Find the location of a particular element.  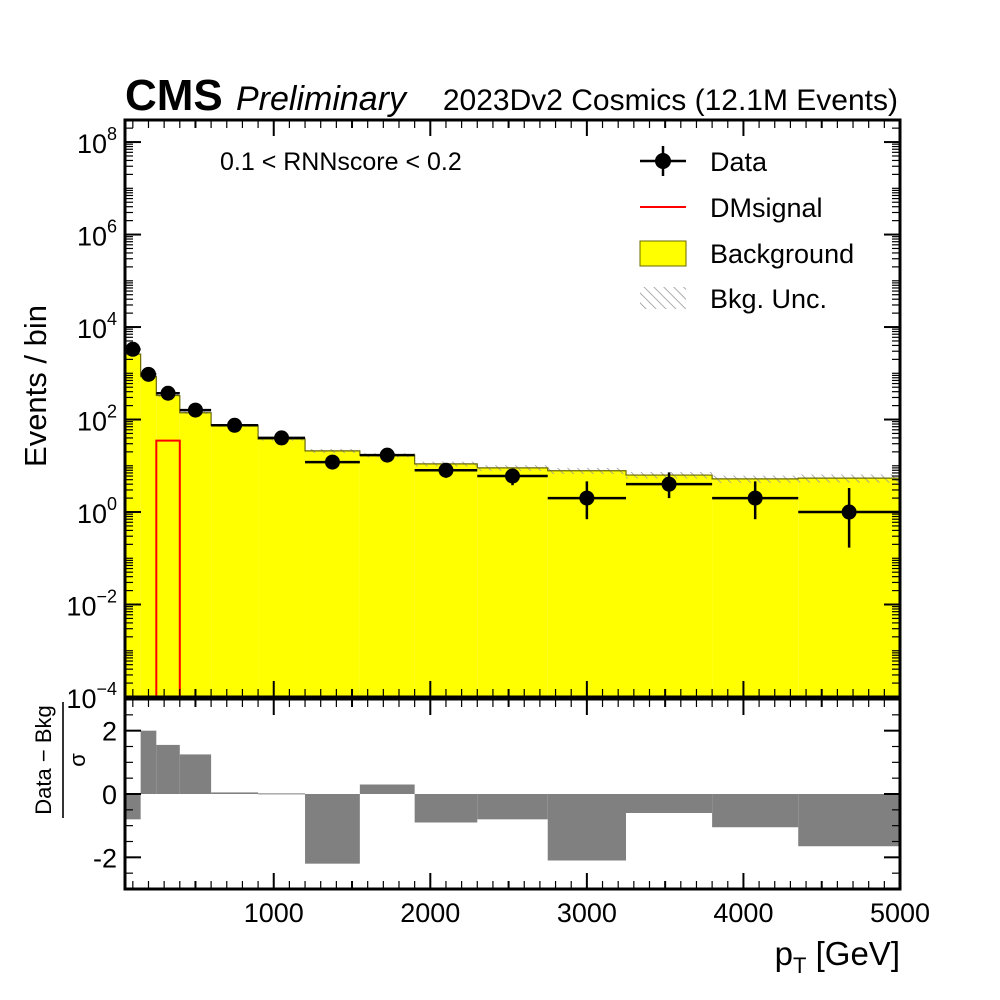

main-ytick-base-4: 10 is located at coordinates (92, 329).